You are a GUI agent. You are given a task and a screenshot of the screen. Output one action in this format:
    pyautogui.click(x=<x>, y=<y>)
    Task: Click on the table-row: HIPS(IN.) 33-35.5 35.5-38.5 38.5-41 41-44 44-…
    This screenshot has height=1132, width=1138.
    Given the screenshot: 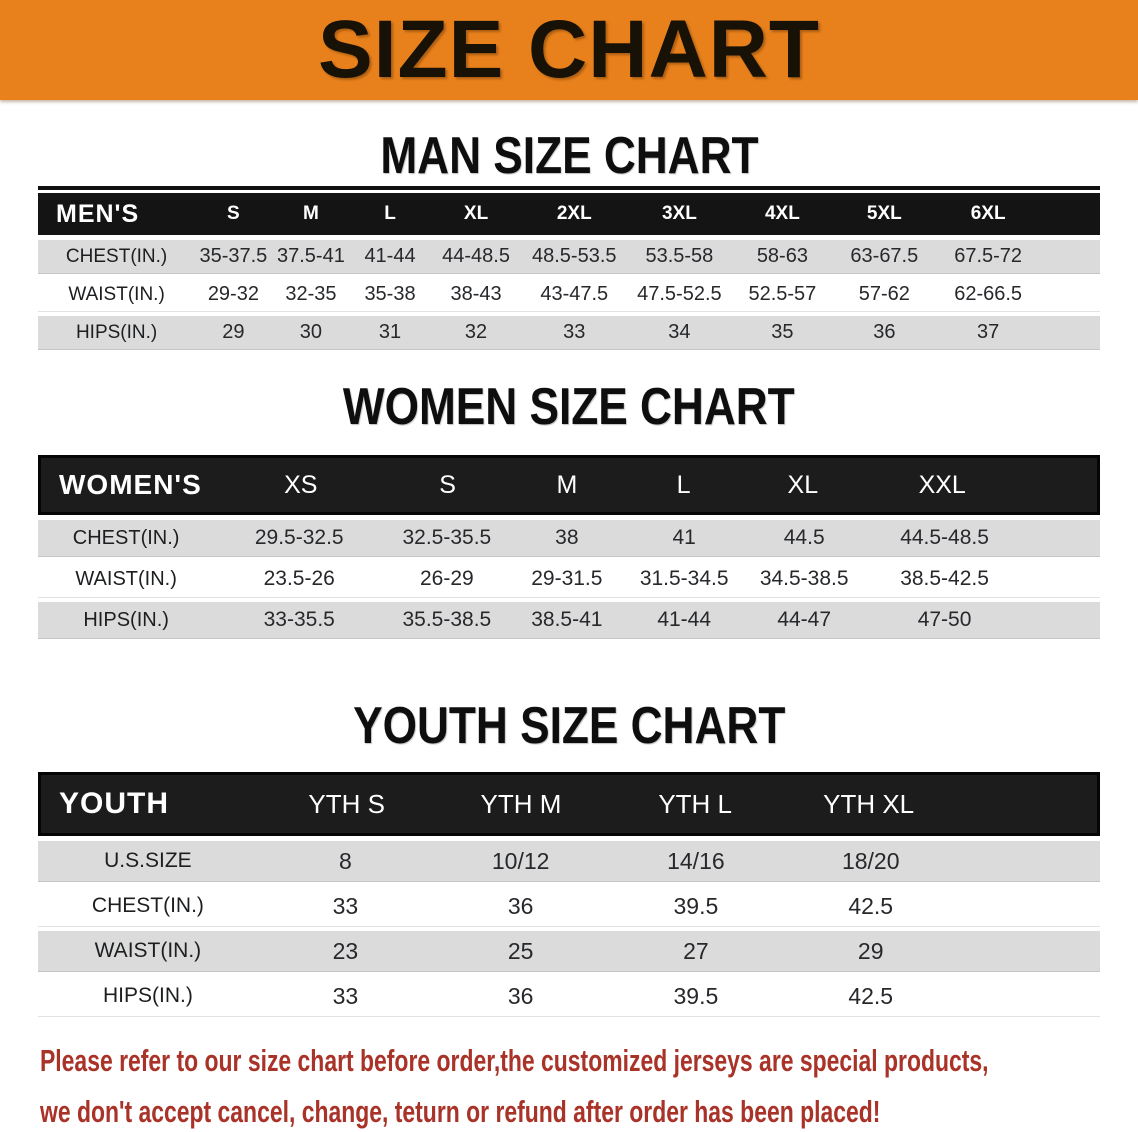 What is the action you would take?
    pyautogui.click(x=569, y=620)
    